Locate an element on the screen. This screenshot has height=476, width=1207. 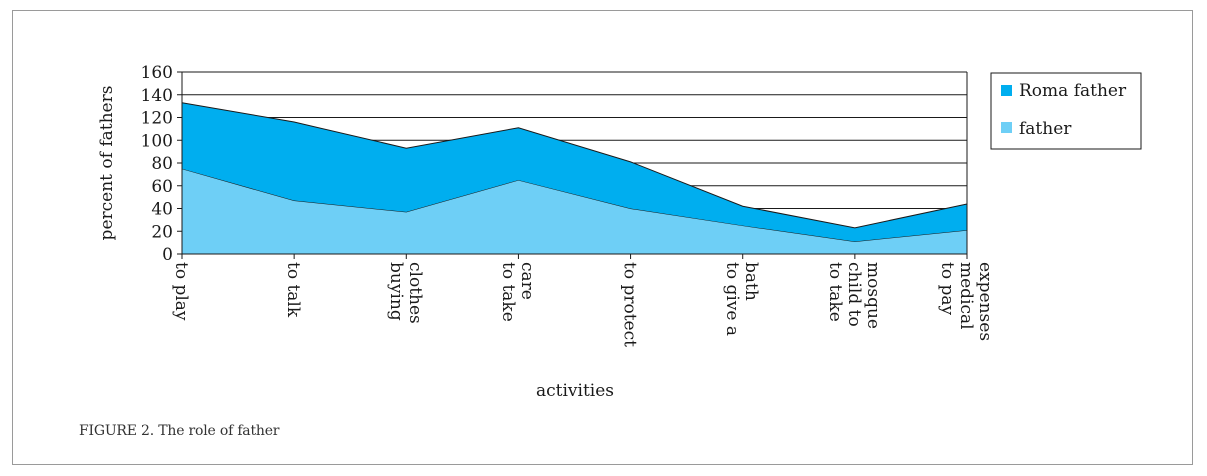
x-category-label-line: bath is located at coordinates (751, 281).